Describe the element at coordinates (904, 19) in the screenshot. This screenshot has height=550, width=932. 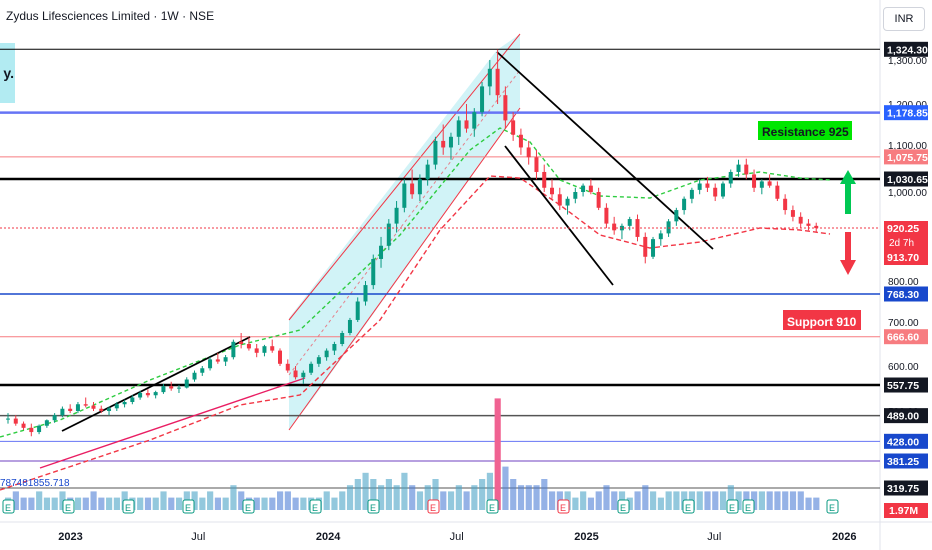
I see `currency-button: INR` at that location.